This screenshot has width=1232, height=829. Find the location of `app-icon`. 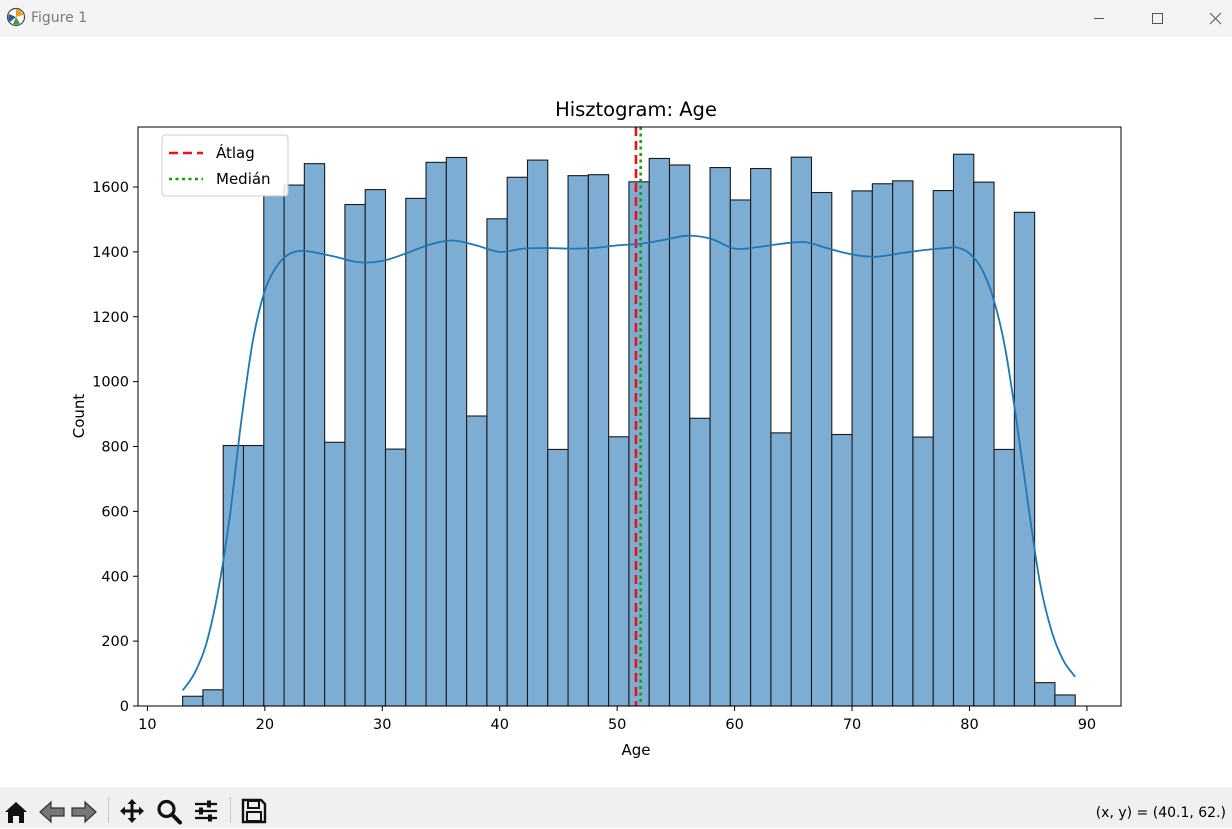

app-icon is located at coordinates (16, 17).